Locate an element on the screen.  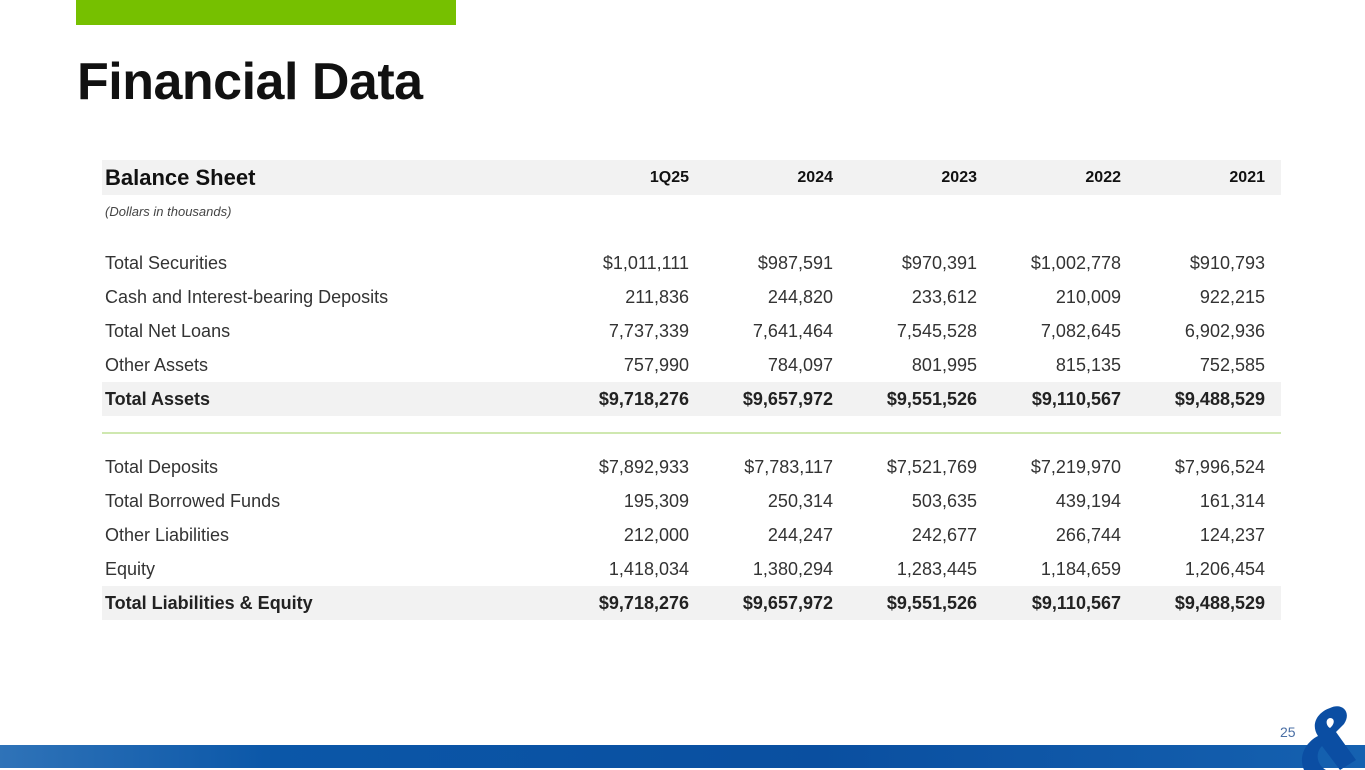
cell-value: $7,783,117 is located at coordinates (788, 466).